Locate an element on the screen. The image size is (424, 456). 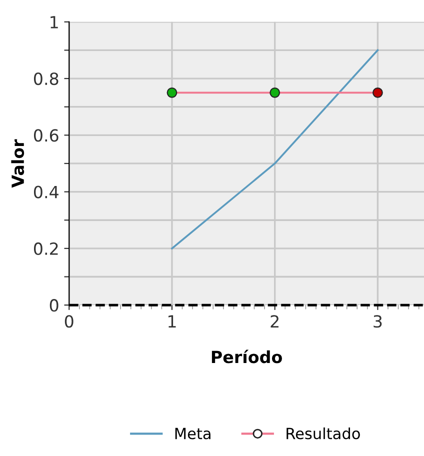
legend-label: Meta is located at coordinates (192, 434).